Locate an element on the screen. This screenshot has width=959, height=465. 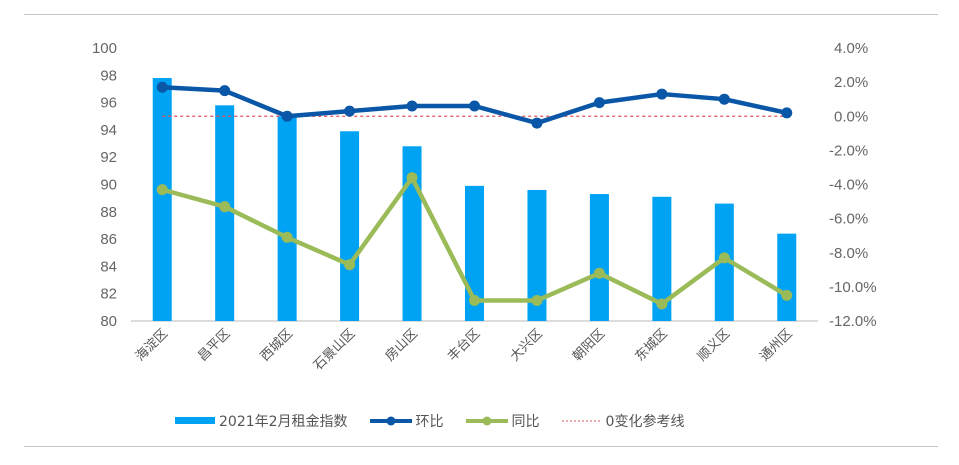
dashed-line-swatch-icon is located at coordinates (581, 421).